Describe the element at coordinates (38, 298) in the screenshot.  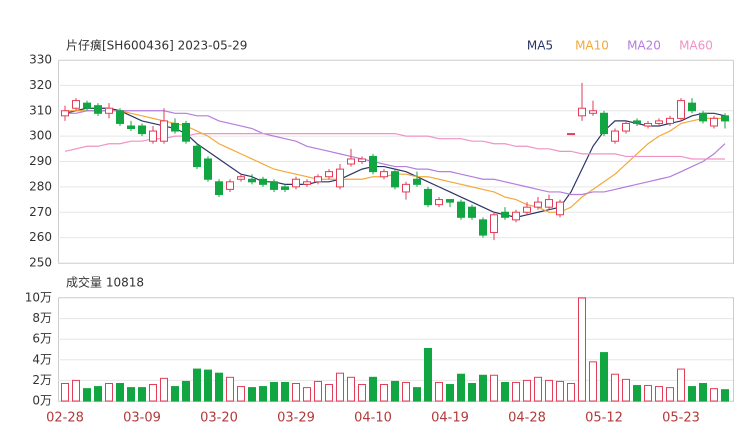
I see `y-tick-label: 10万` at that location.